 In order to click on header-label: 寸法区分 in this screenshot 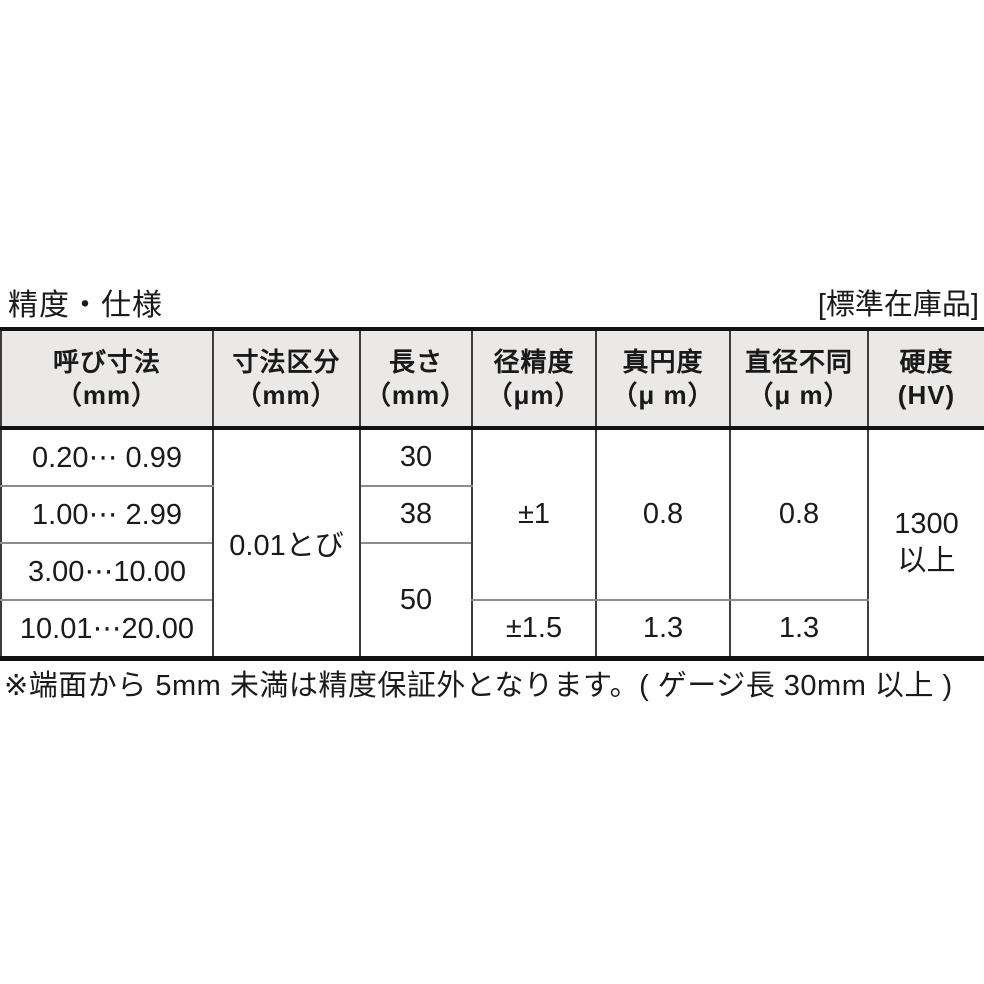, I will do `click(286, 361)`.